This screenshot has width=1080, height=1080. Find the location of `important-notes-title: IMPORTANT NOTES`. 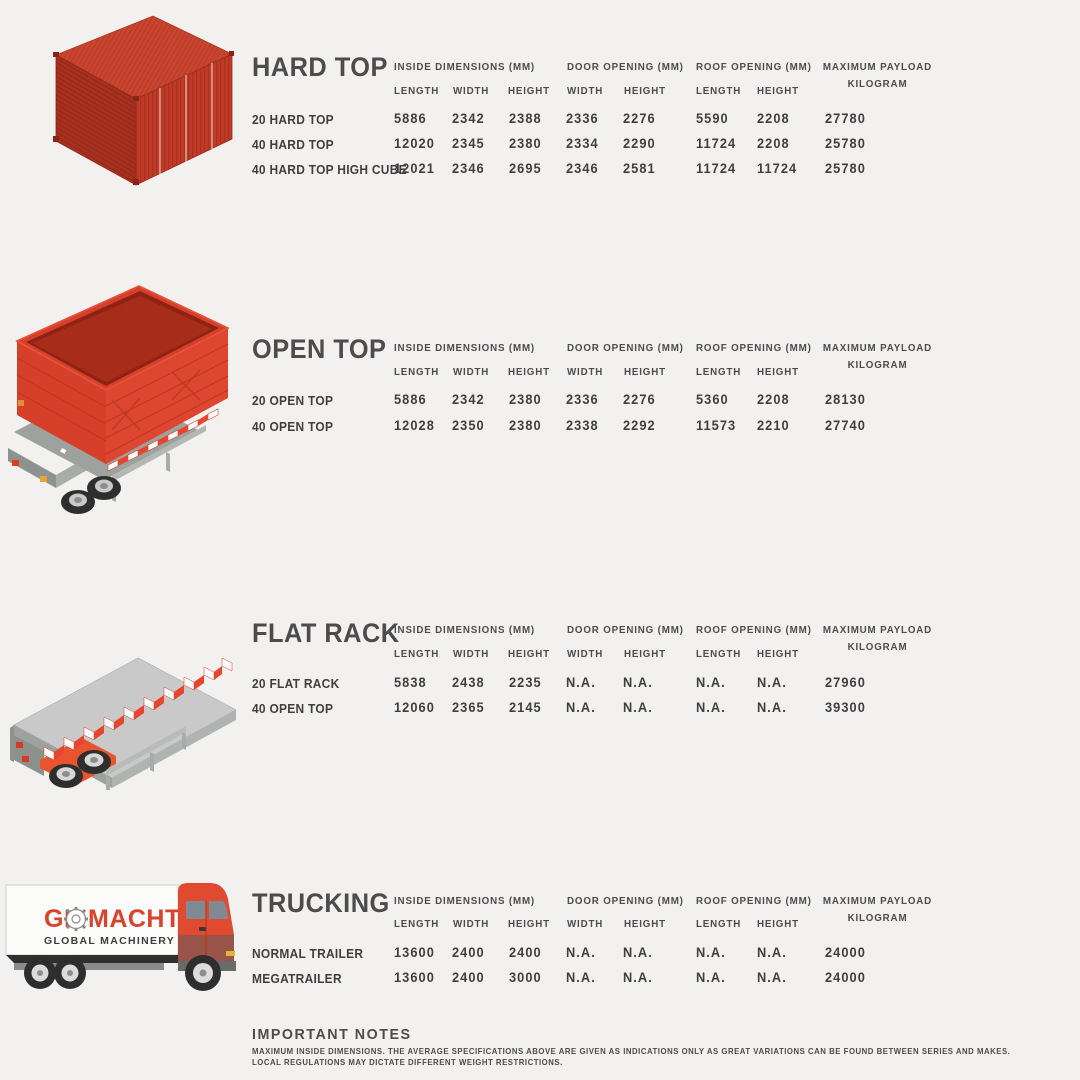

important-notes-title: IMPORTANT NOTES is located at coordinates (332, 1034).